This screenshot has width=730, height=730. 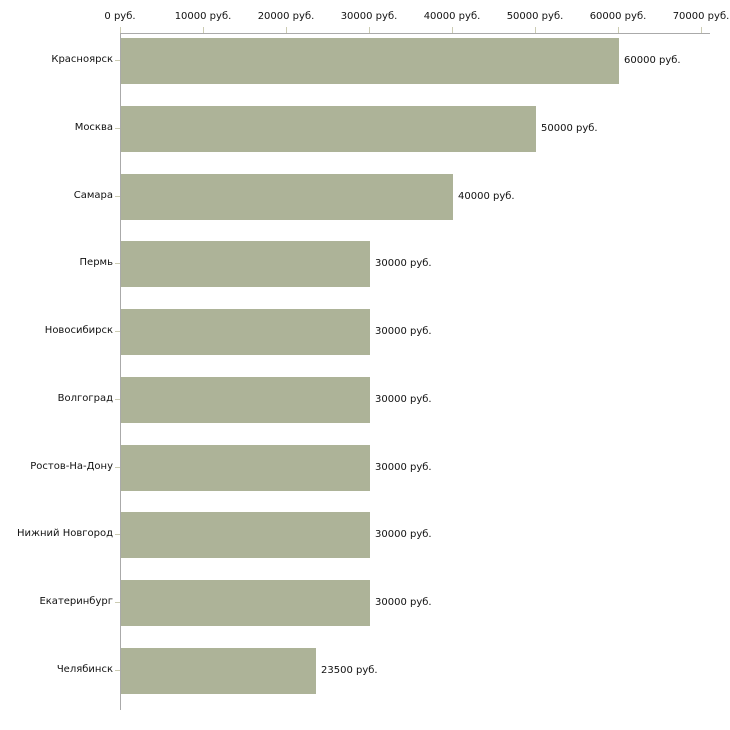 I want to click on x-axis-tick-label: 70000 руб., so click(x=701, y=16).